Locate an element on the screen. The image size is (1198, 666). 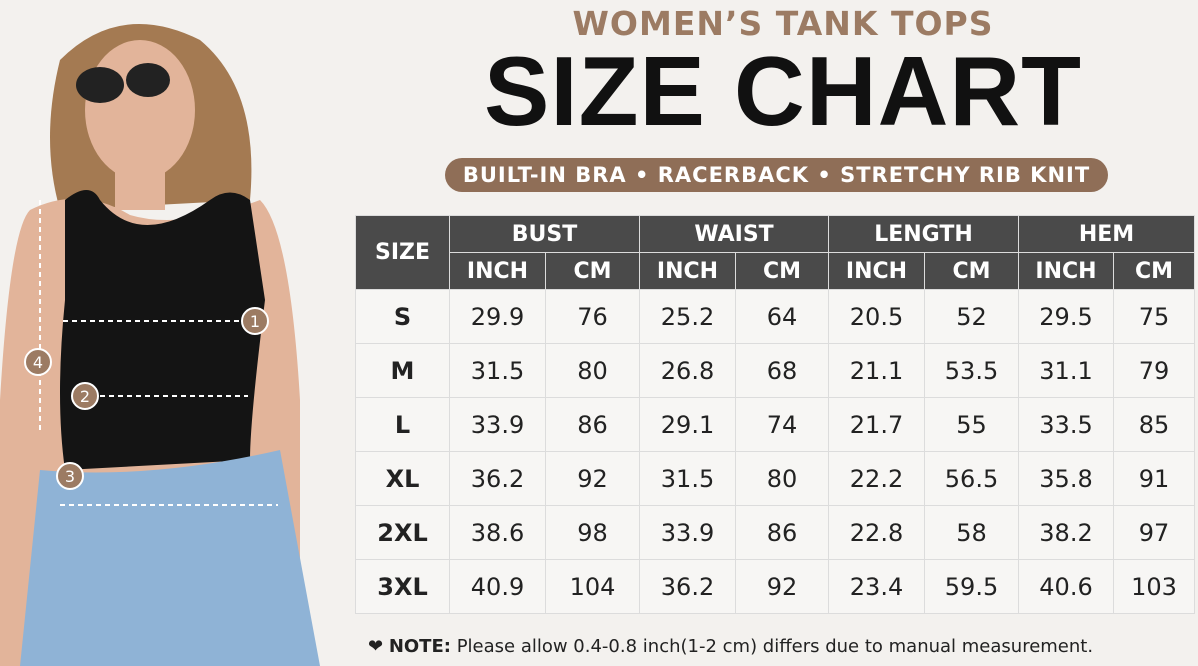
value-cell: 104 is located at coordinates (592, 586).